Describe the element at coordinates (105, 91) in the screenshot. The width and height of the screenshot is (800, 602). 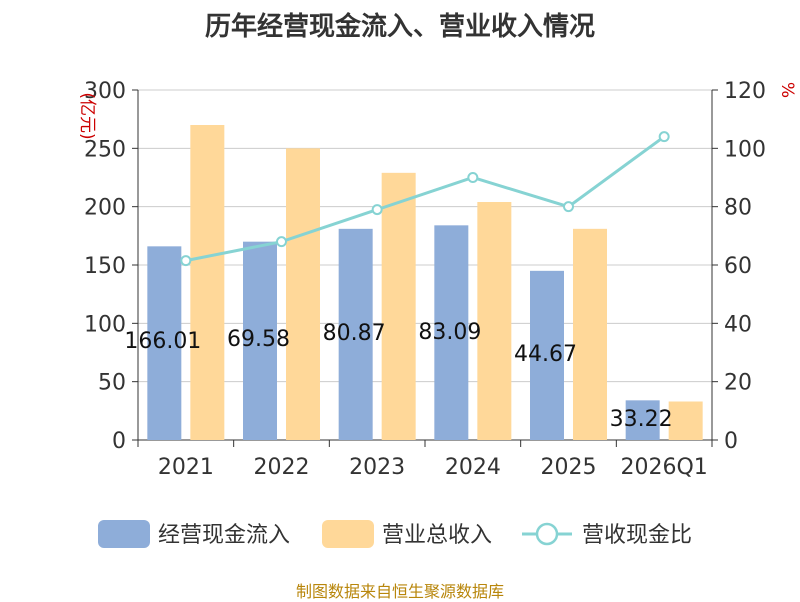
I see `y-left-tick-label: 300` at that location.